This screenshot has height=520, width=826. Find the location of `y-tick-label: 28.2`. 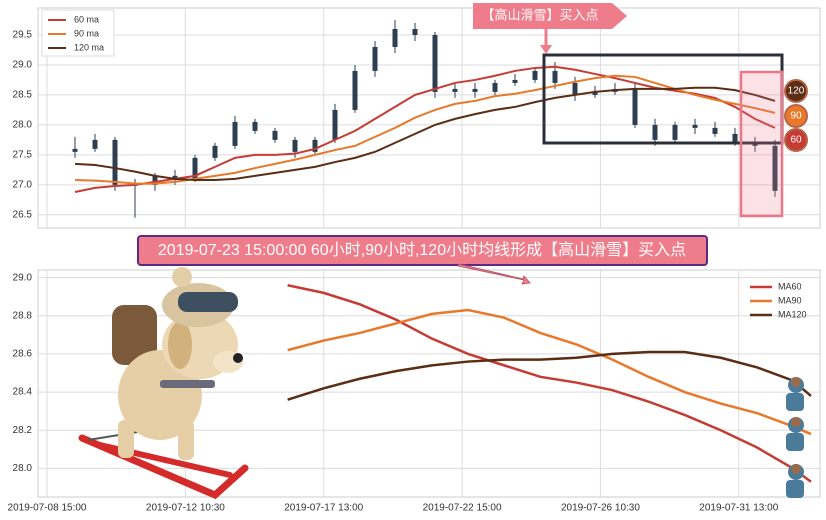

y-tick-label: 28.2 is located at coordinates (23, 430).